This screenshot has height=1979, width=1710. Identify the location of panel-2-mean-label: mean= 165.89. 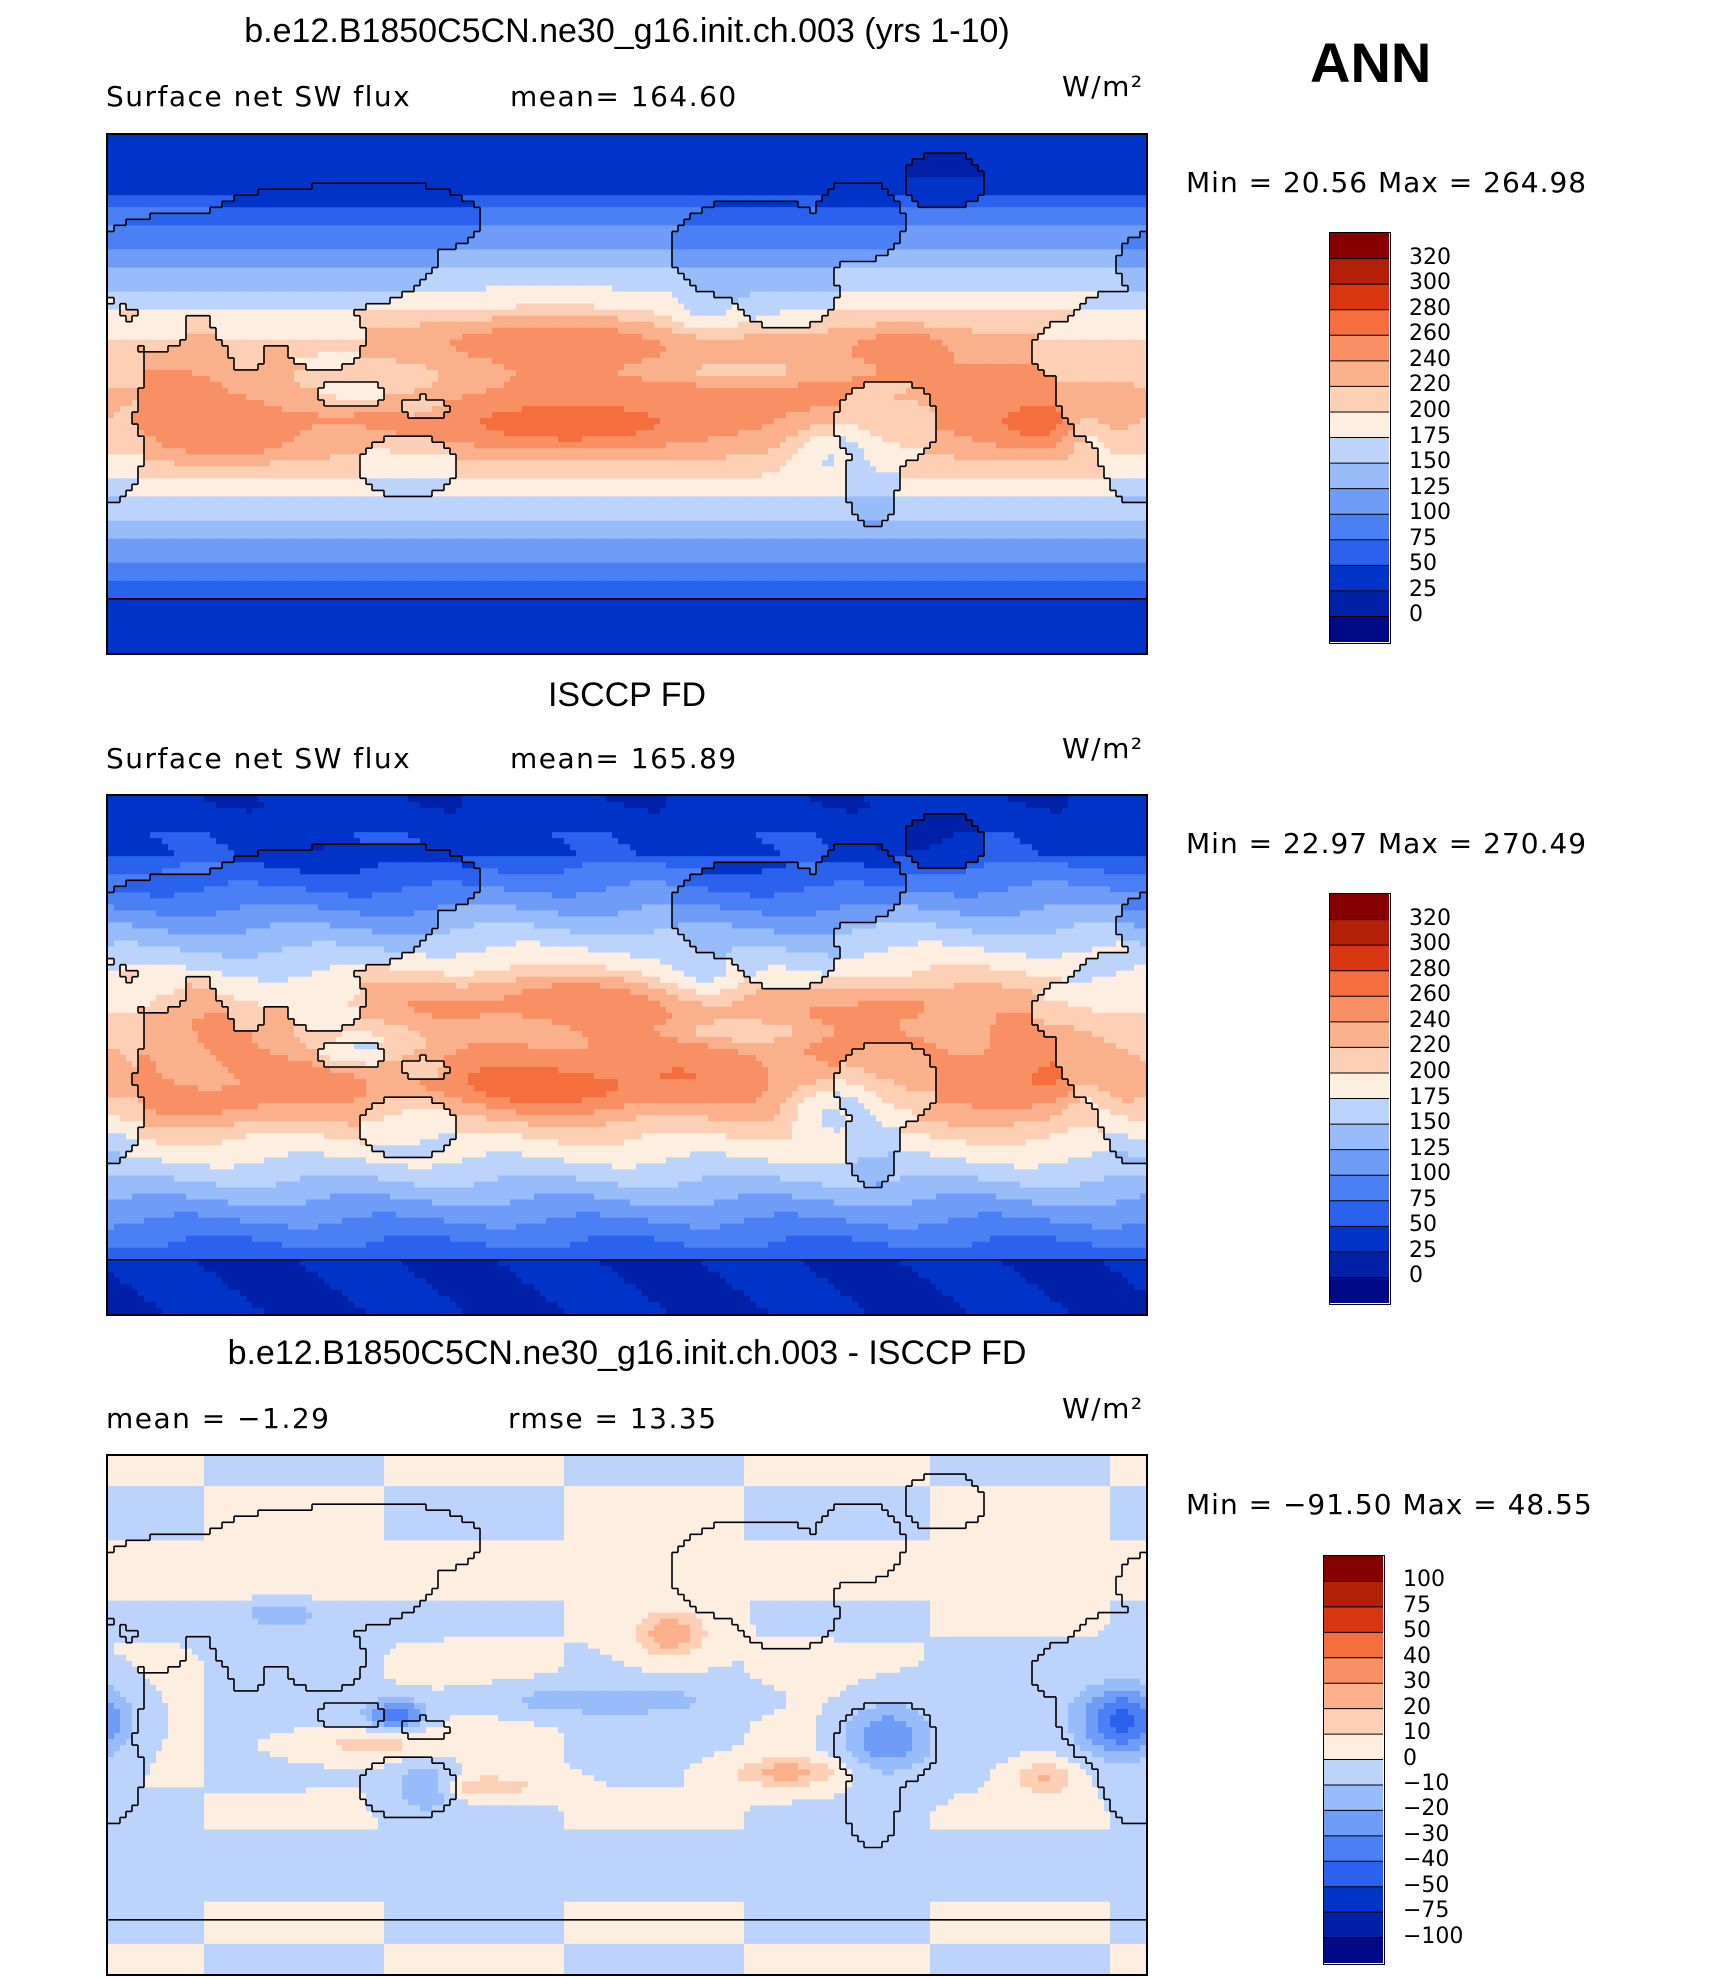
(624, 758).